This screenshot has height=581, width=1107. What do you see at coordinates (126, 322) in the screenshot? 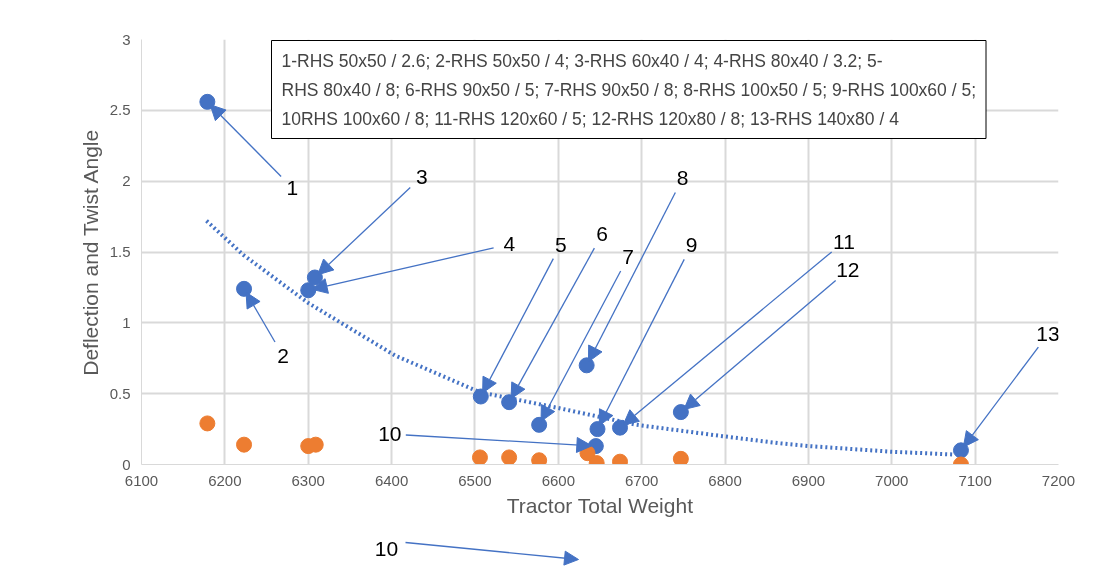
I see `y-tick-label: 1` at bounding box center [126, 322].